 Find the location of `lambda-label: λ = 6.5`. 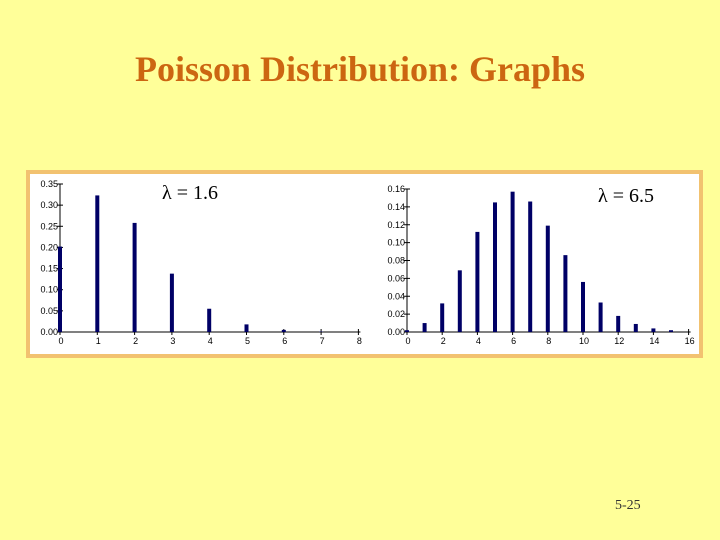

lambda-label: λ = 6.5 is located at coordinates (626, 196).